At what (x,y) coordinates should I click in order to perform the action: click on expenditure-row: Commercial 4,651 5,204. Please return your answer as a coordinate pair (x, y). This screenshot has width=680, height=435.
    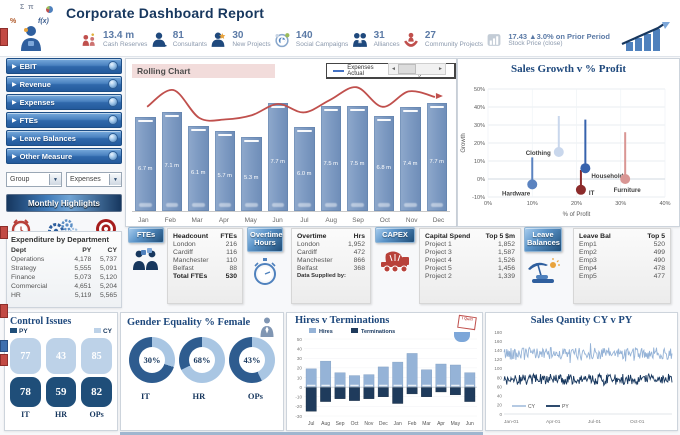
    Looking at the image, I should click on (64, 286).